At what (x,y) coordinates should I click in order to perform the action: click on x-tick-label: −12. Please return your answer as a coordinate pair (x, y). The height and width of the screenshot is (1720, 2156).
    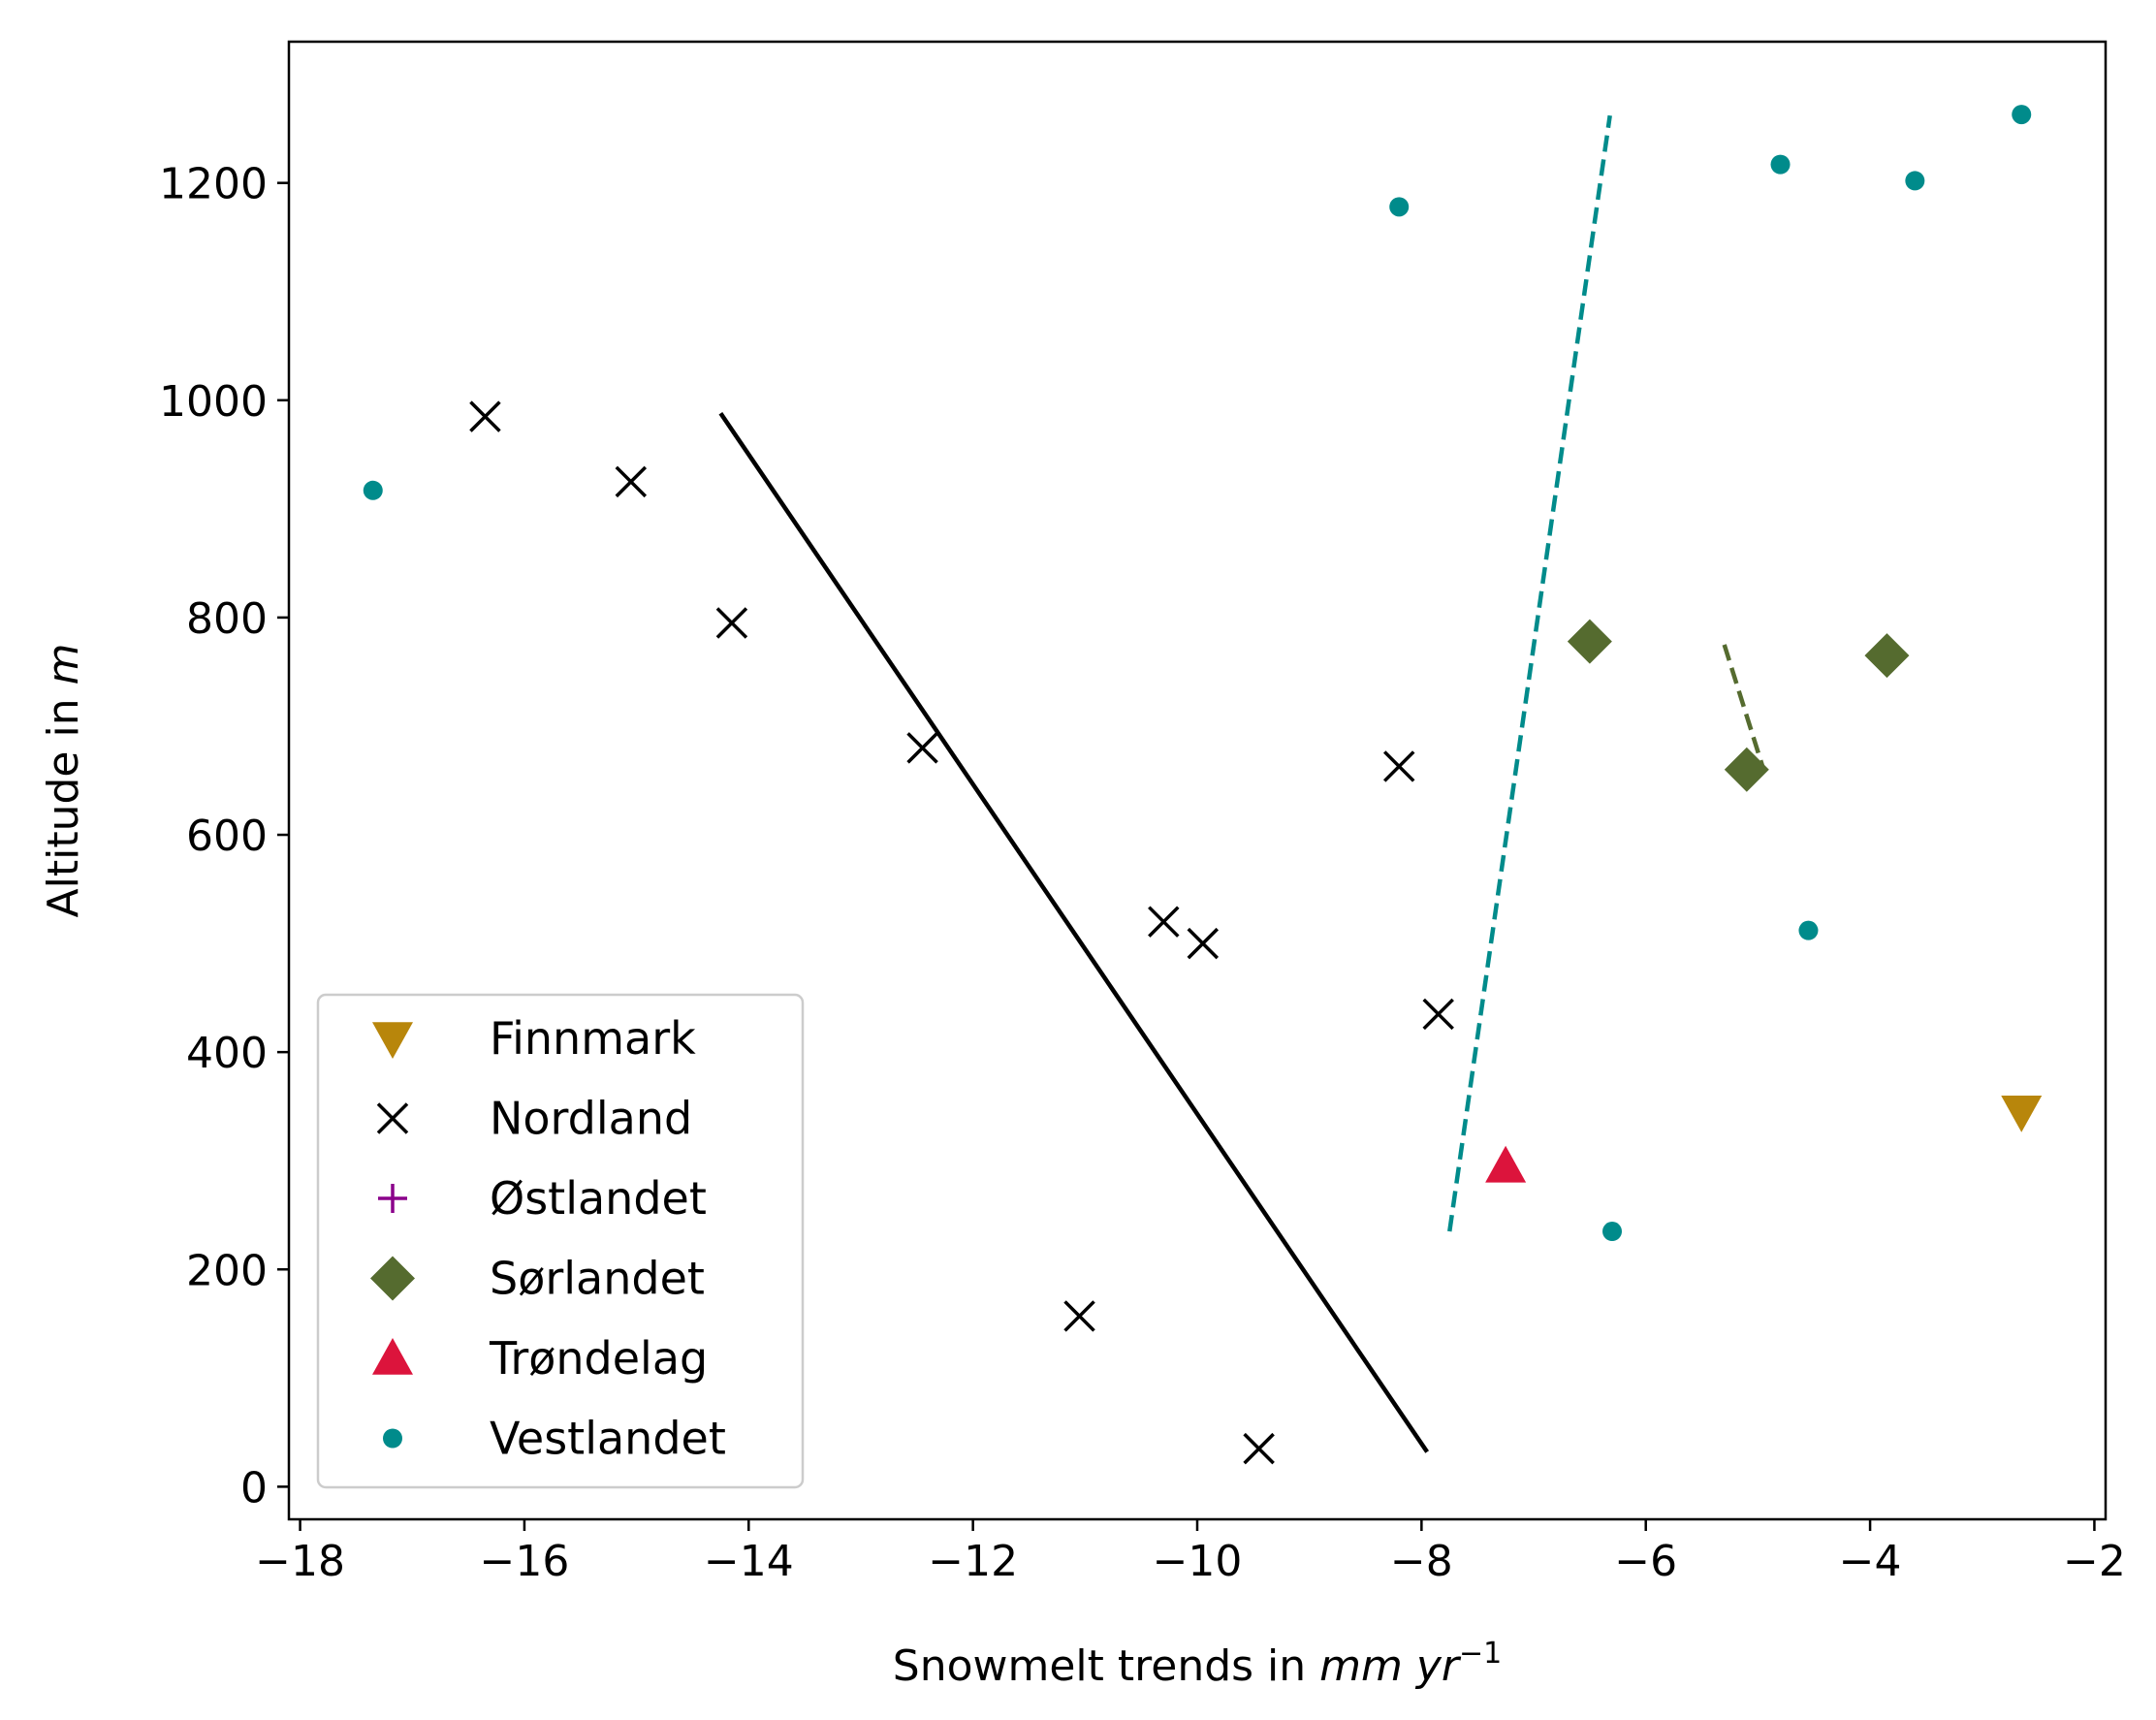
    Looking at the image, I should click on (973, 1562).